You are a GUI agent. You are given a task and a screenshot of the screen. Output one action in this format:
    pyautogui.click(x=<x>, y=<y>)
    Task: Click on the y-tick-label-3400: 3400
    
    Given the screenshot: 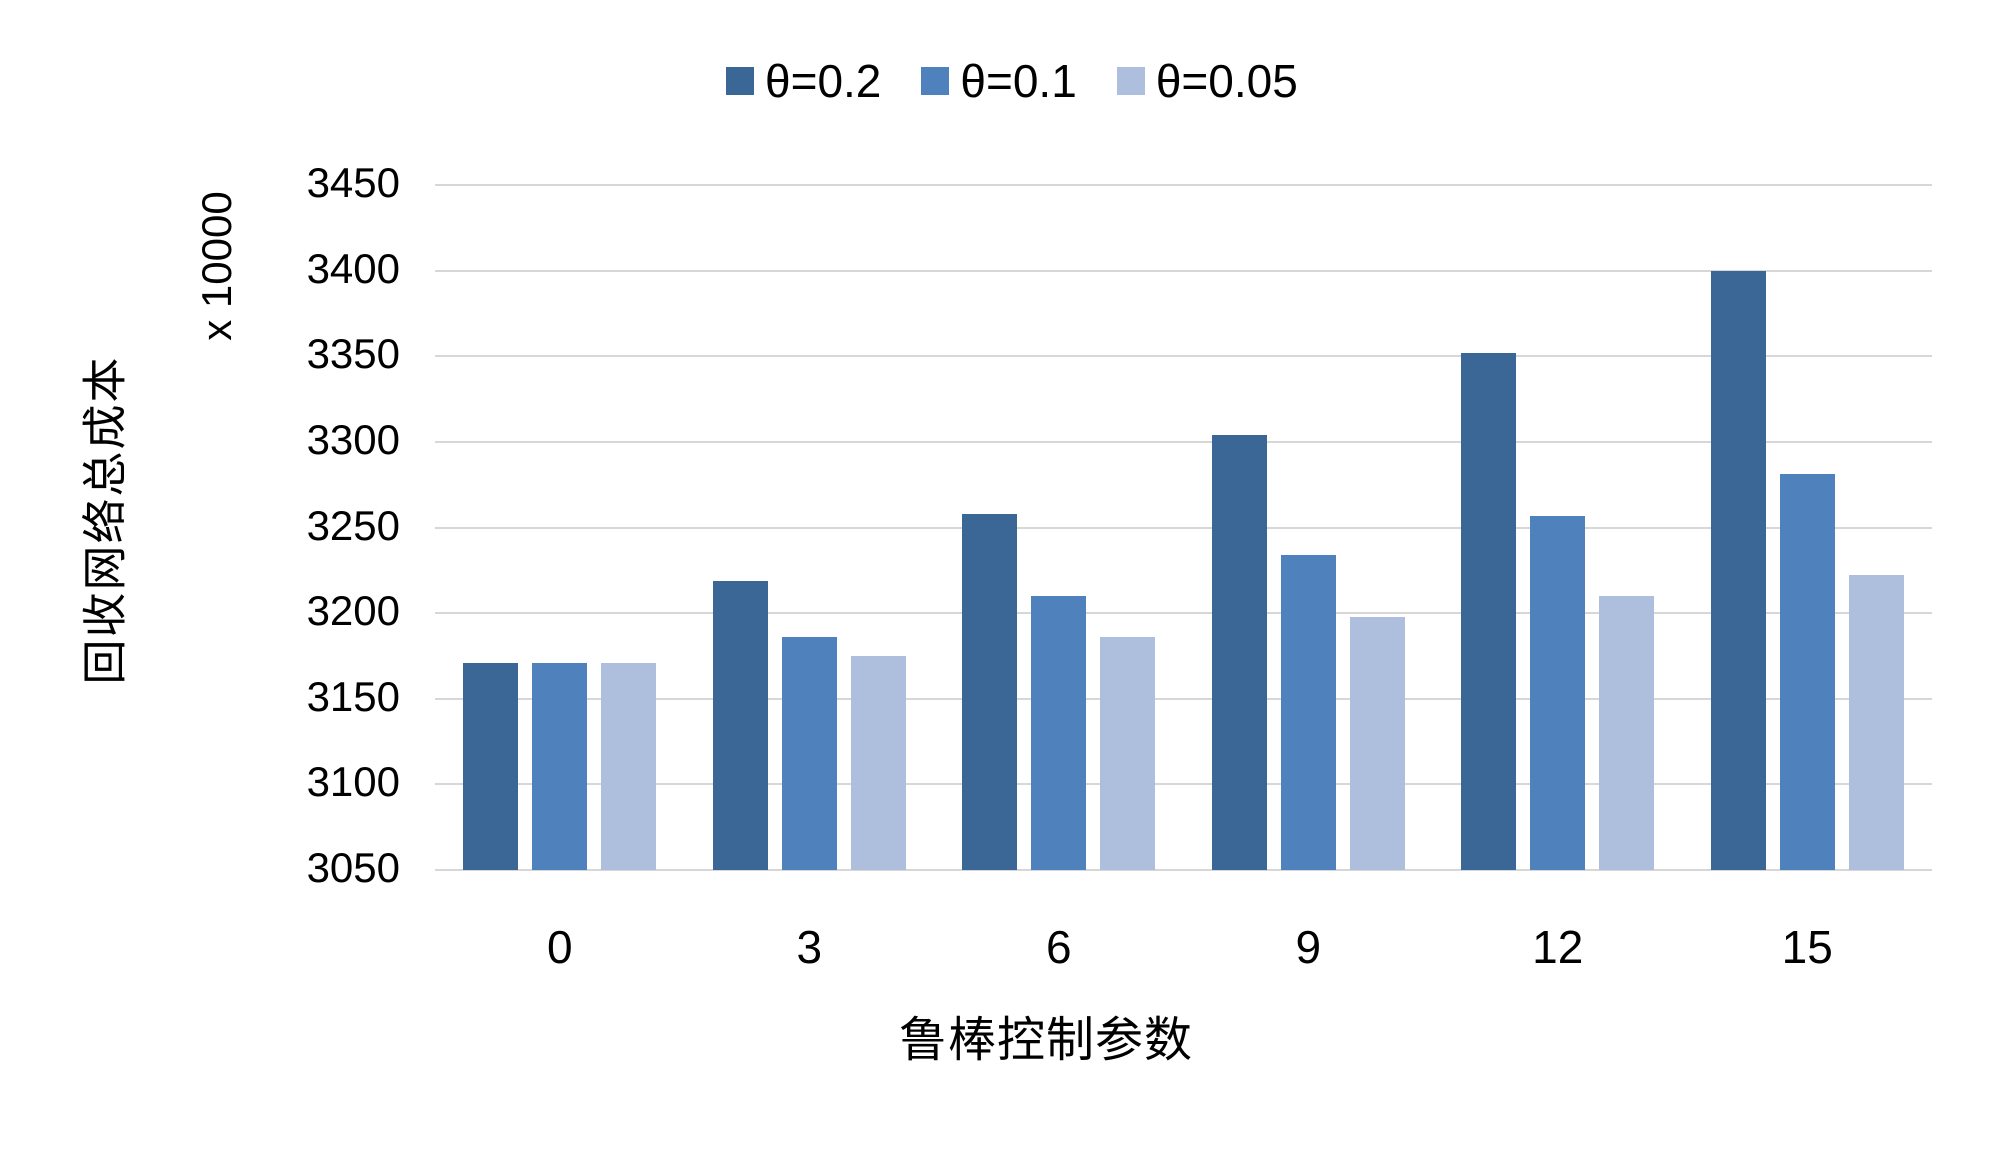 What is the action you would take?
    pyautogui.click(x=353, y=268)
    